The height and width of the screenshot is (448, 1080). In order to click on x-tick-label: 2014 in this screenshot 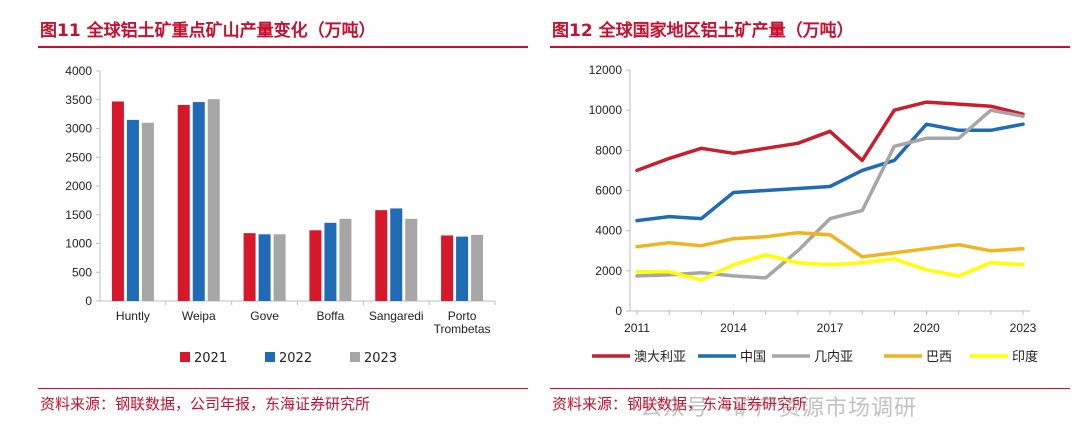, I will do `click(733, 328)`.